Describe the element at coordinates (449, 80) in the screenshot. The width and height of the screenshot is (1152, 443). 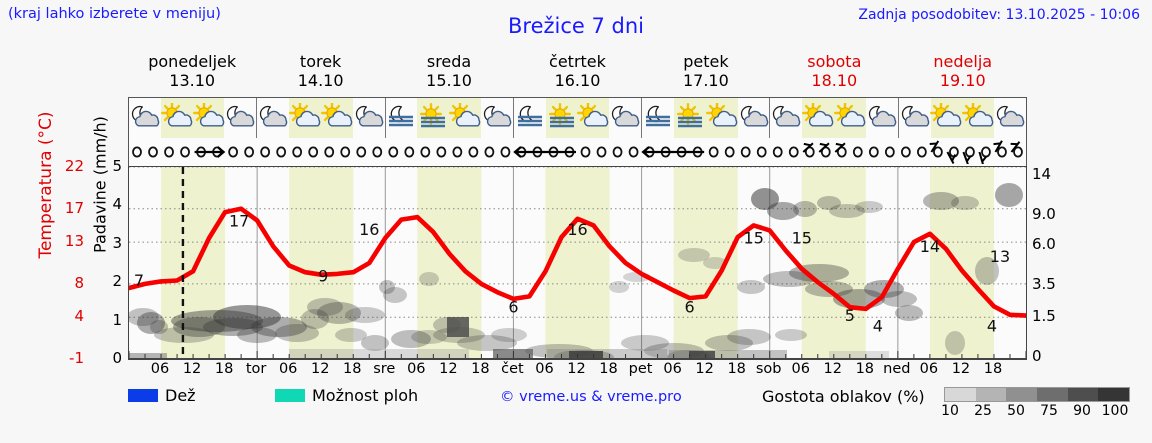
I see `day-date: 15.10` at that location.